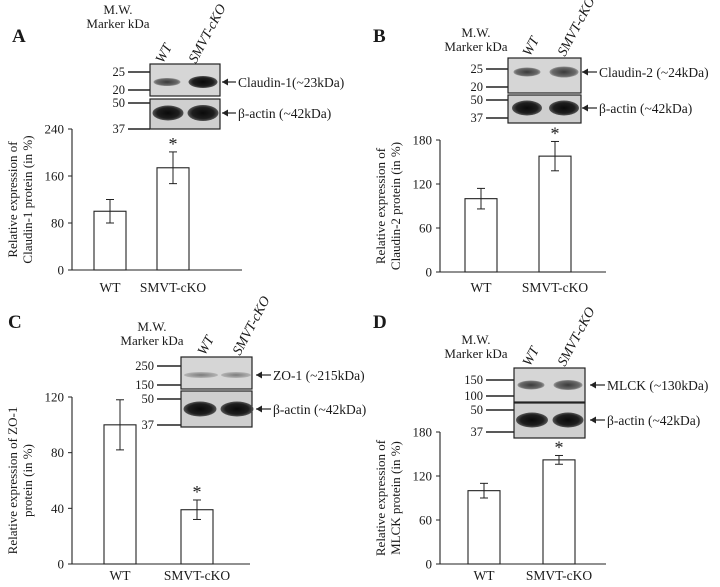 This screenshot has width=720, height=587. What do you see at coordinates (144, 385) in the screenshot?
I see `marker-label: 150` at bounding box center [144, 385].